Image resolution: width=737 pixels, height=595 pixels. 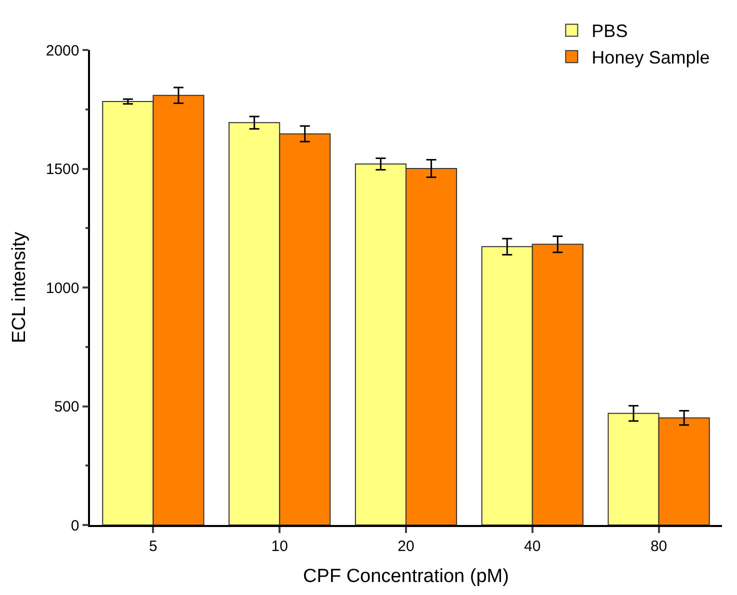 What do you see at coordinates (651, 58) in the screenshot?
I see `legend-label: Honey Sample` at bounding box center [651, 58].